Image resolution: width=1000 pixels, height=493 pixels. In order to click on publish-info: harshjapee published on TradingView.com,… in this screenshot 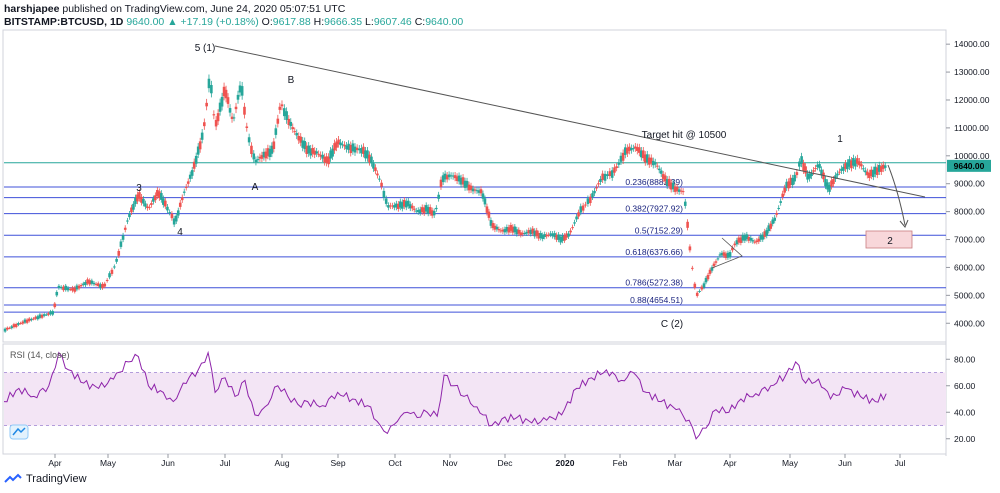, I will do `click(174, 9)`.